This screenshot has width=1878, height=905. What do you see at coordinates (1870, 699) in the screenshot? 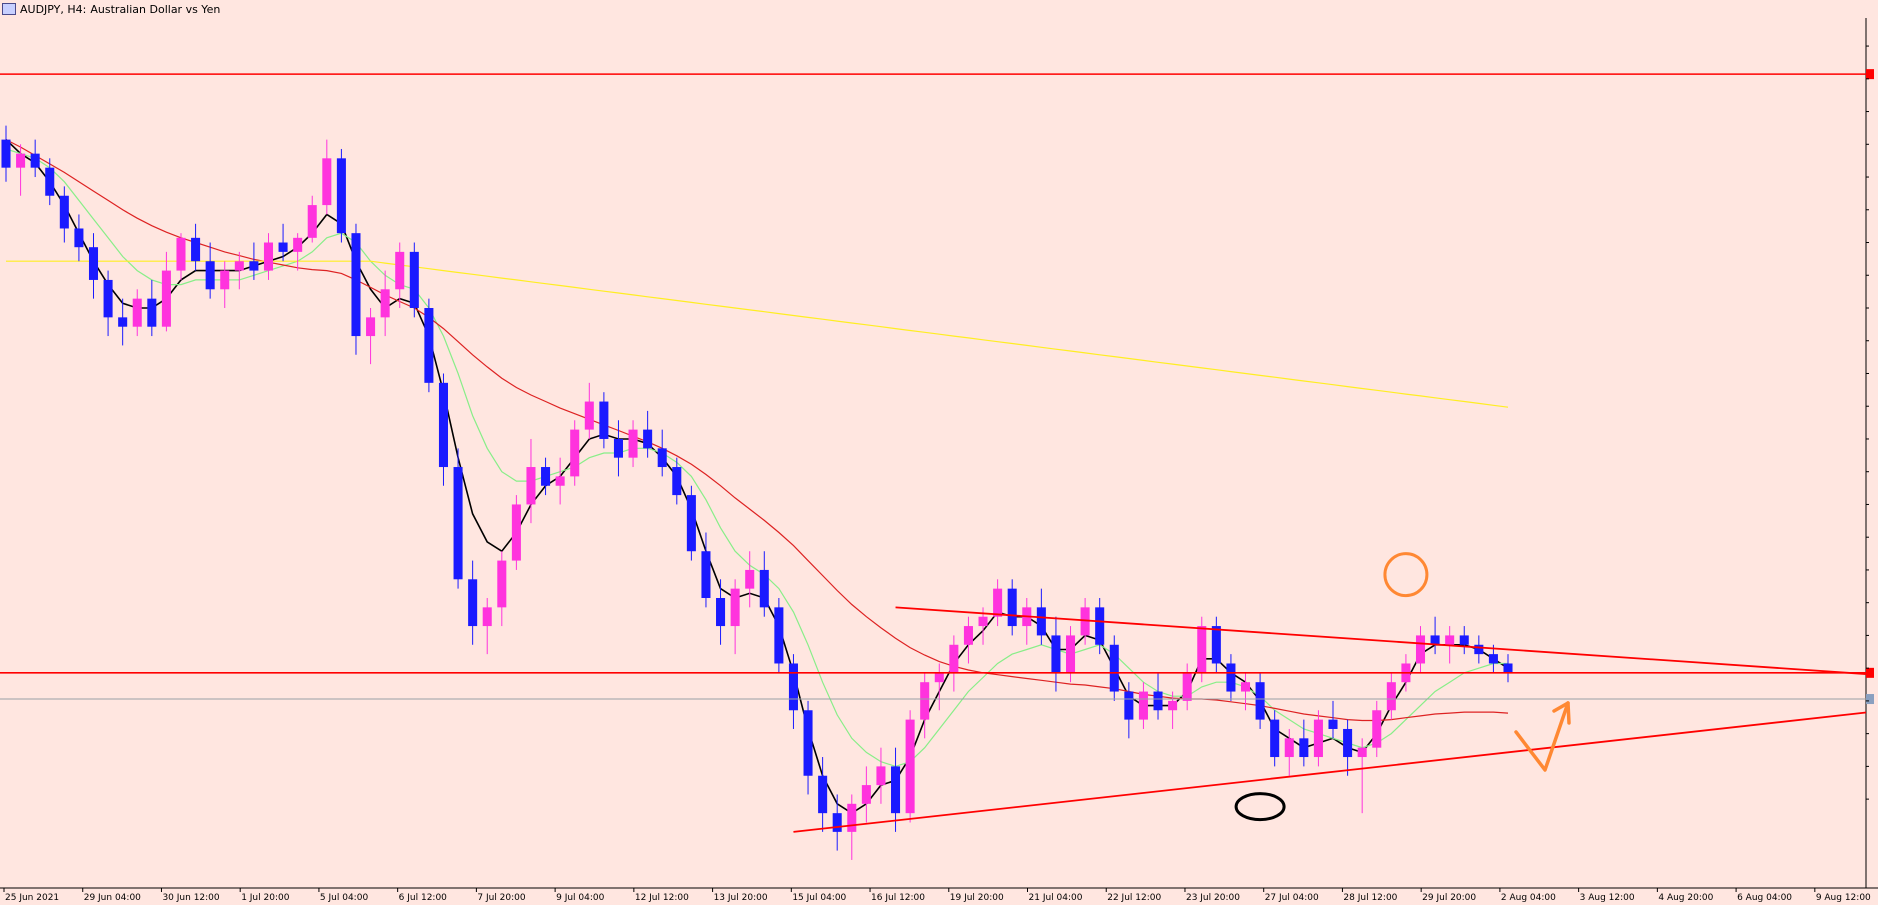
I see `current-price-marker` at bounding box center [1870, 699].